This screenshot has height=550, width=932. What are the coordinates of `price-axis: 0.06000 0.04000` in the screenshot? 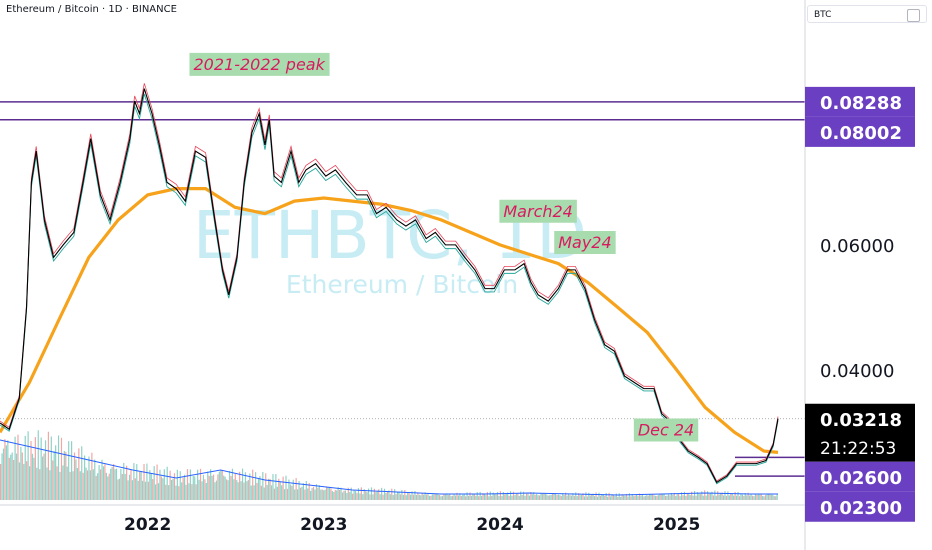 It's located at (857, 309).